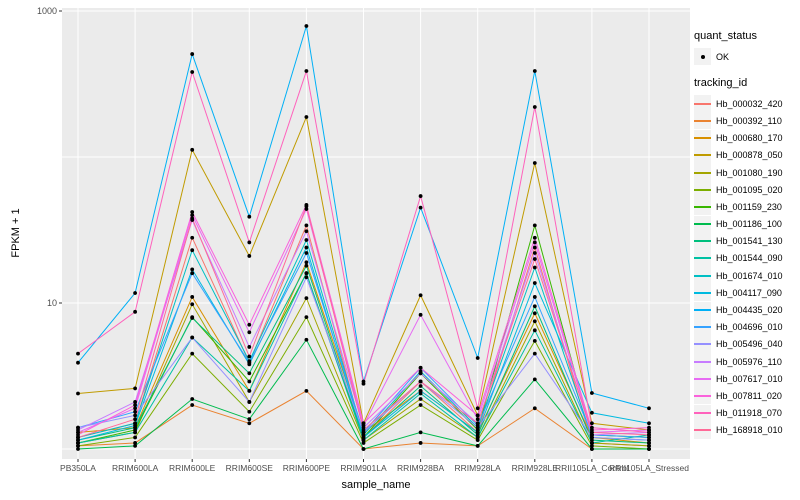  I want to click on legend-spacer, so click(747, 71).